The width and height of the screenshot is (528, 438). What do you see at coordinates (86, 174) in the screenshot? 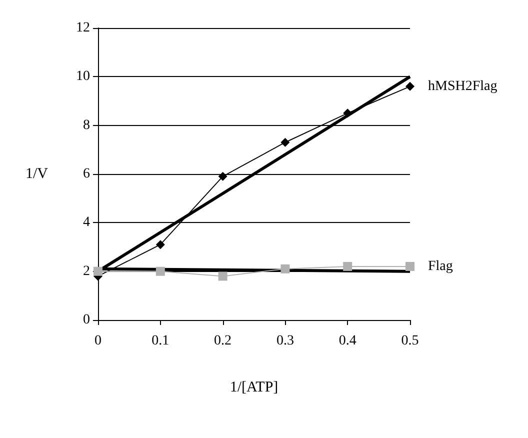
I see `y-tick-label: 6` at bounding box center [86, 174].